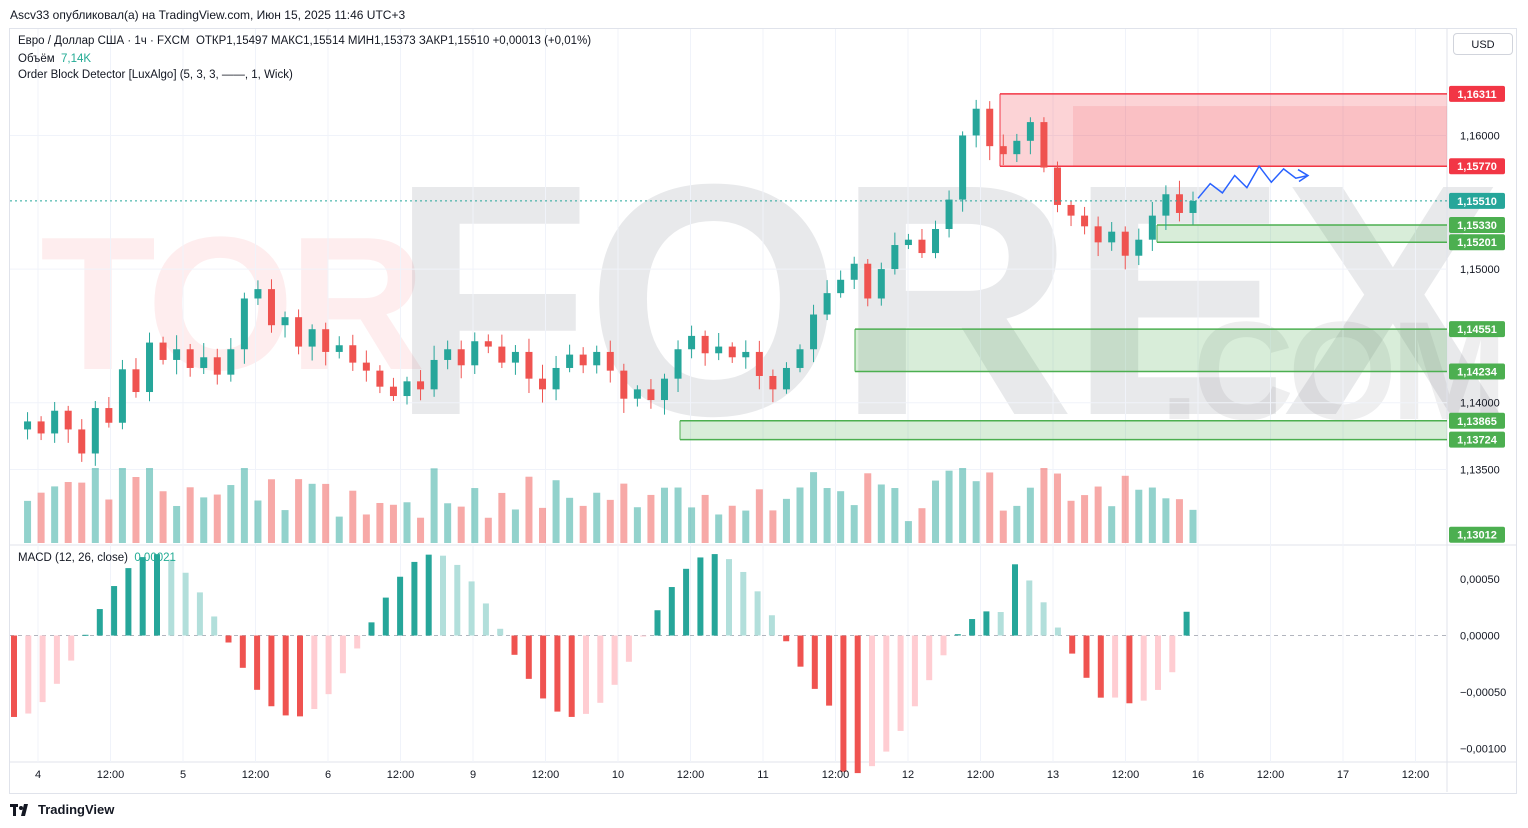 The image size is (1528, 828). I want to click on price-label-bull: 1,14234, so click(1477, 371).